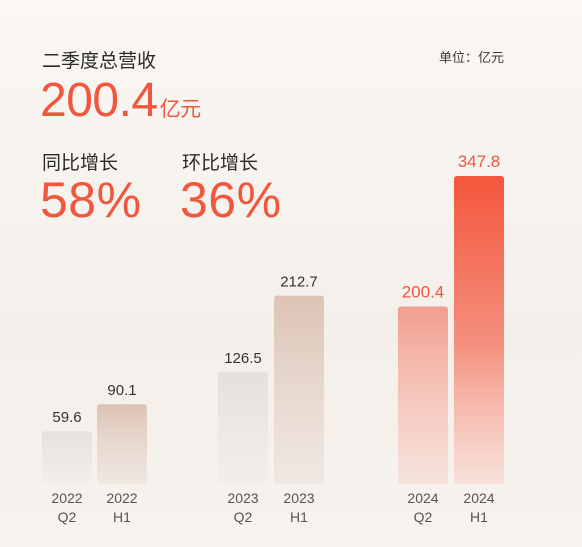 The width and height of the screenshot is (582, 547). I want to click on bar-value-label-4: 200.4, so click(423, 292).